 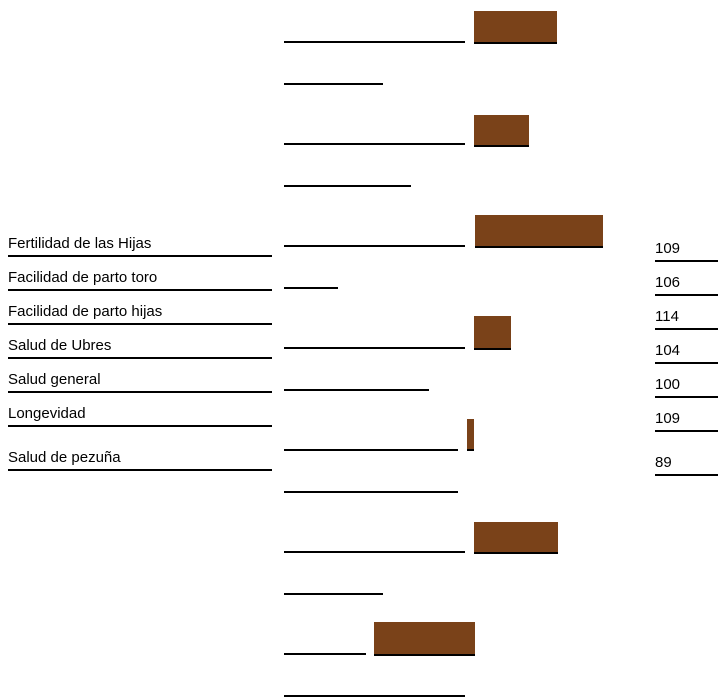 What do you see at coordinates (140, 280) in the screenshot?
I see `category-label: Facilidad de parto toro` at bounding box center [140, 280].